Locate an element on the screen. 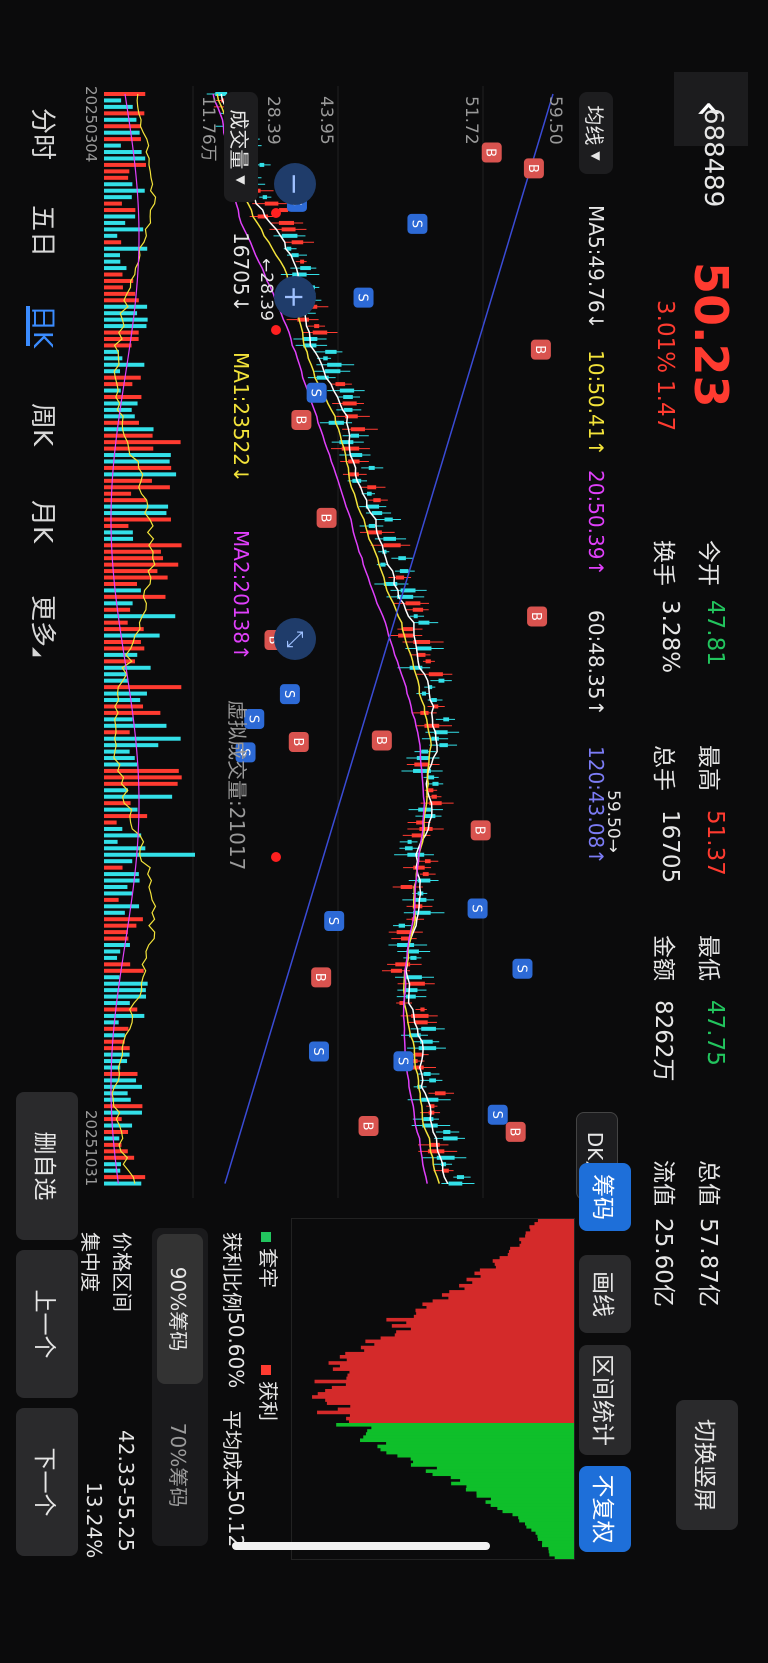  amount-label: 金额 is located at coordinates (663, 958).